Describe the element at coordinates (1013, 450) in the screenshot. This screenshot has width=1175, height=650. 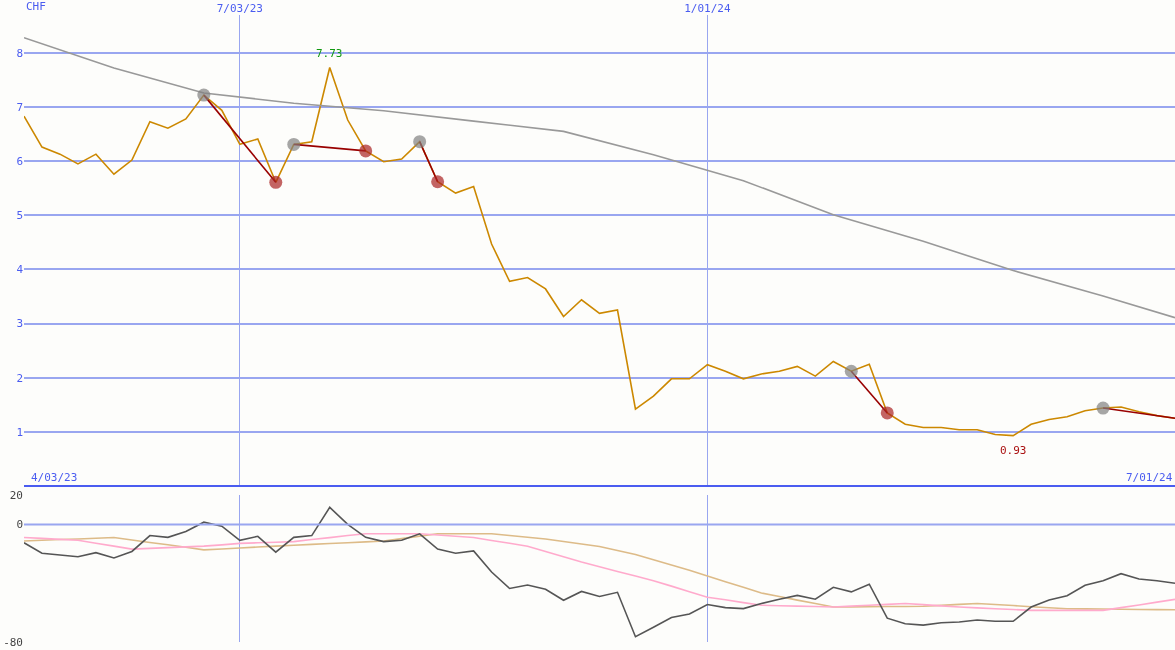
I see `annotation: 0.93` at that location.